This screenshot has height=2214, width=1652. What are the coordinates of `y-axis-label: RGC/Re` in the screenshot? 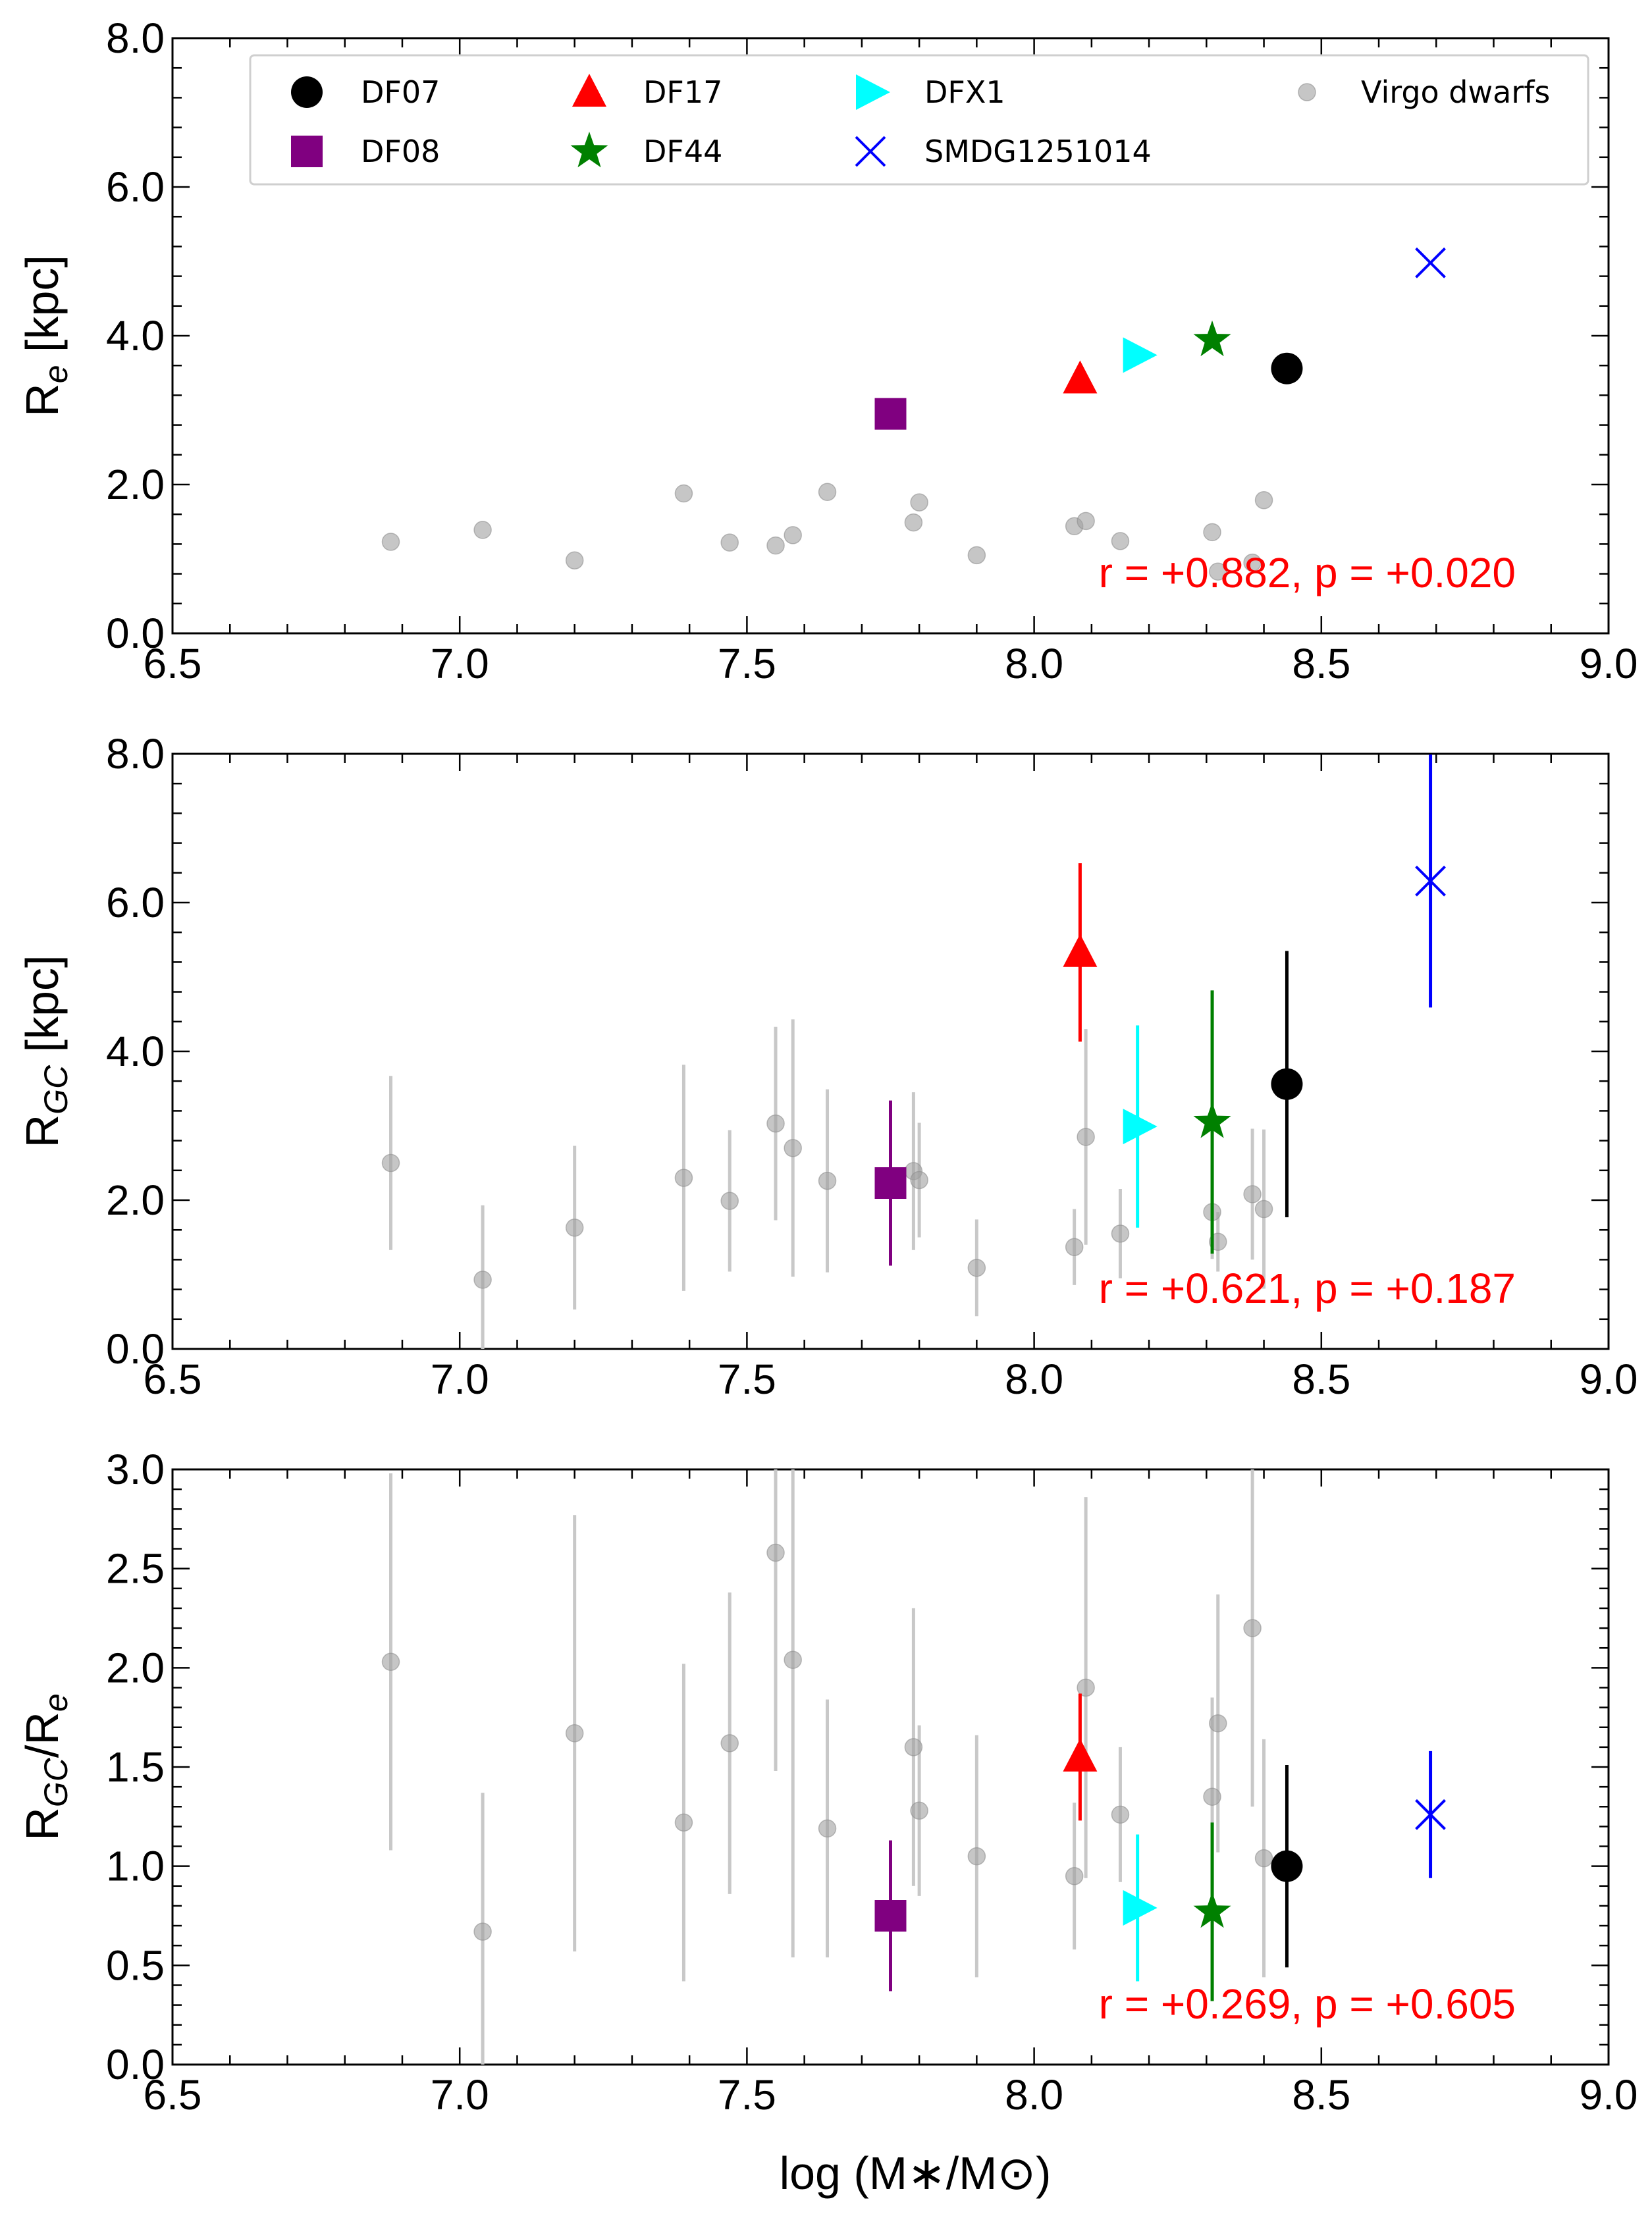 It's located at (45, 1767).